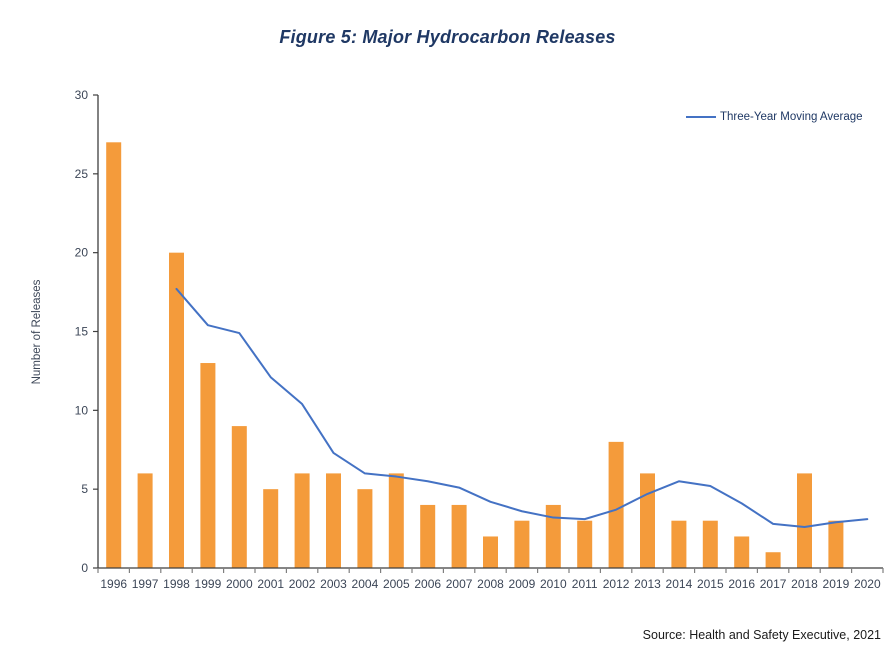 This screenshot has height=654, width=895. What do you see at coordinates (176, 584) in the screenshot?
I see `x-tick-label-1998: 1998` at bounding box center [176, 584].